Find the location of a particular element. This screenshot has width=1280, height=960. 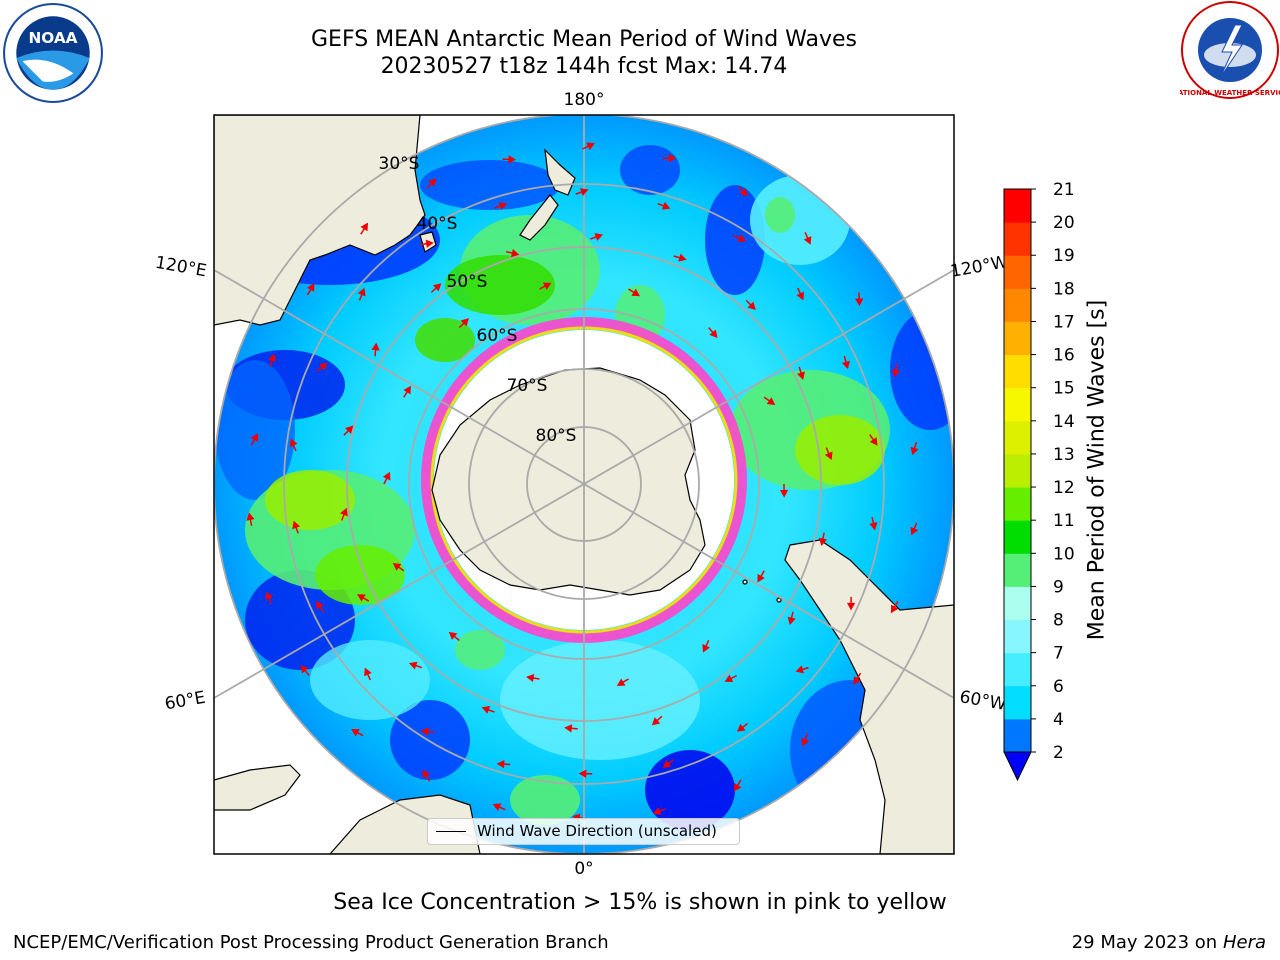

credit-date: 29 May 2023 on is located at coordinates (1144, 942).